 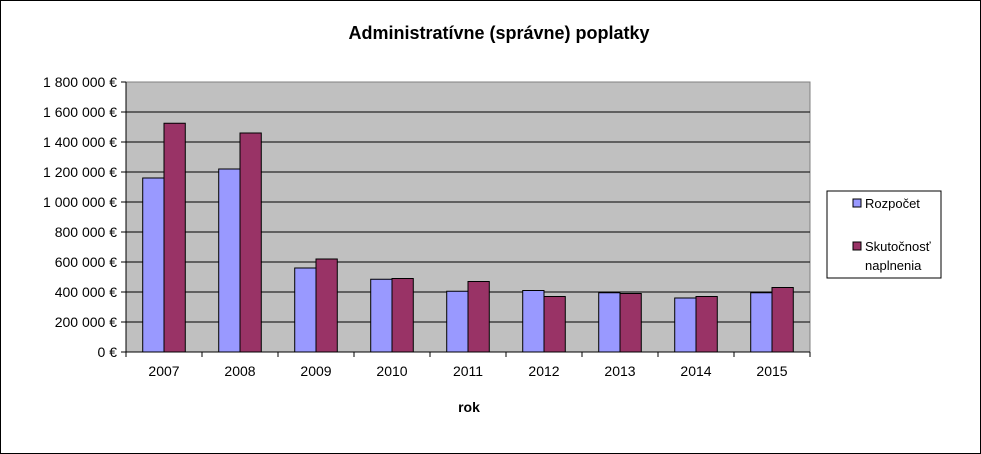 What do you see at coordinates (469, 407) in the screenshot?
I see `x-axis-title: rok` at bounding box center [469, 407].